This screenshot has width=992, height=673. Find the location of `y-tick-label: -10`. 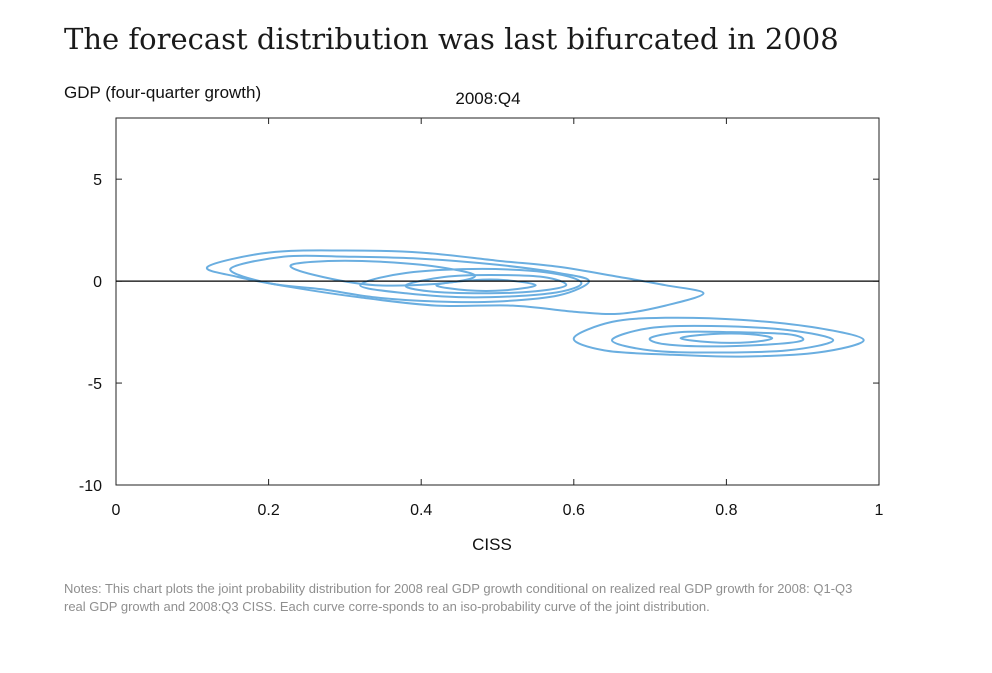

y-tick-label: -10 is located at coordinates (90, 486).